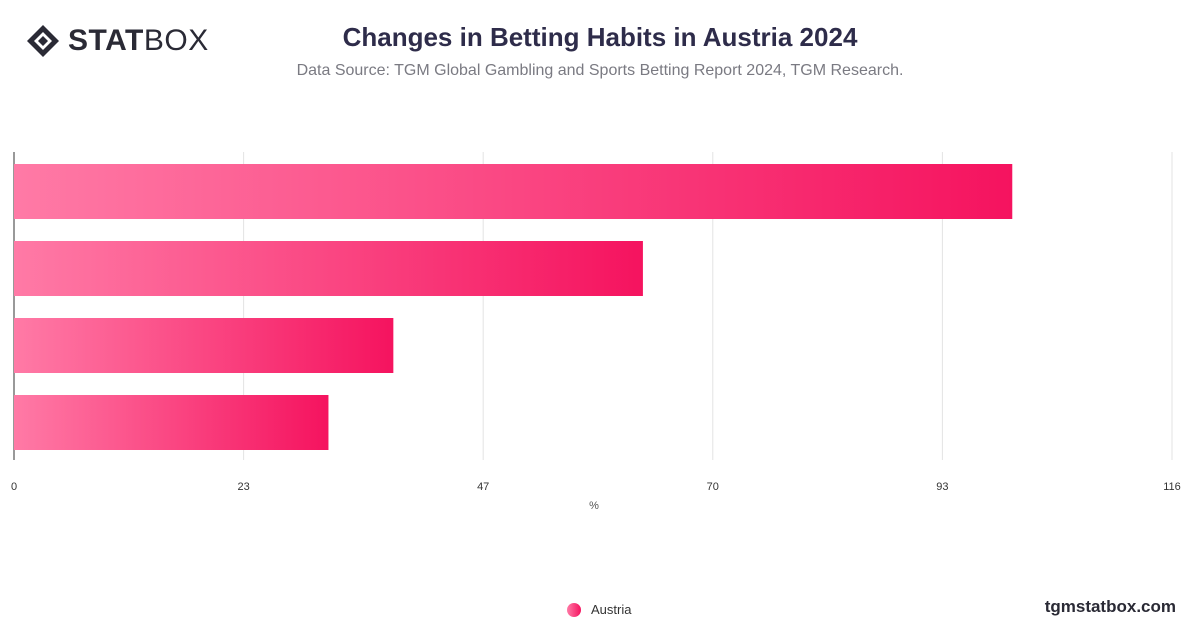 The image size is (1200, 628). What do you see at coordinates (14, 487) in the screenshot?
I see `x-tick-label: 0` at bounding box center [14, 487].